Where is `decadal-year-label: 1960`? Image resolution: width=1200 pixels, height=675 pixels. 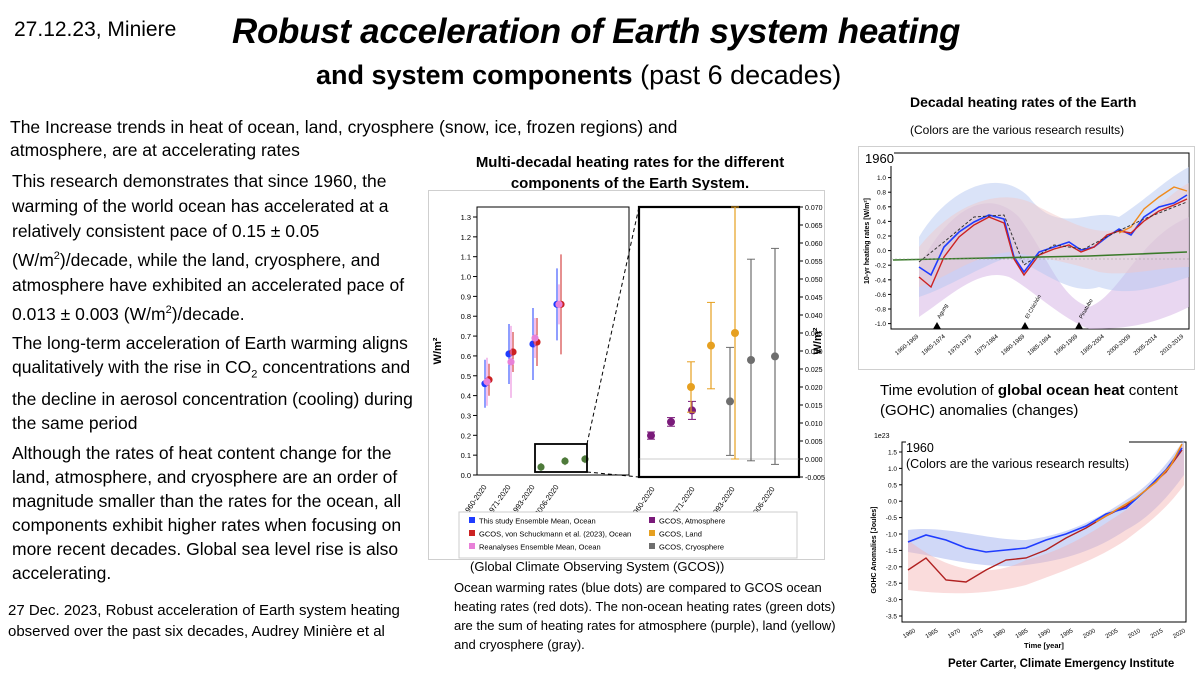
decadal-year-label: 1960 is located at coordinates (879, 158).